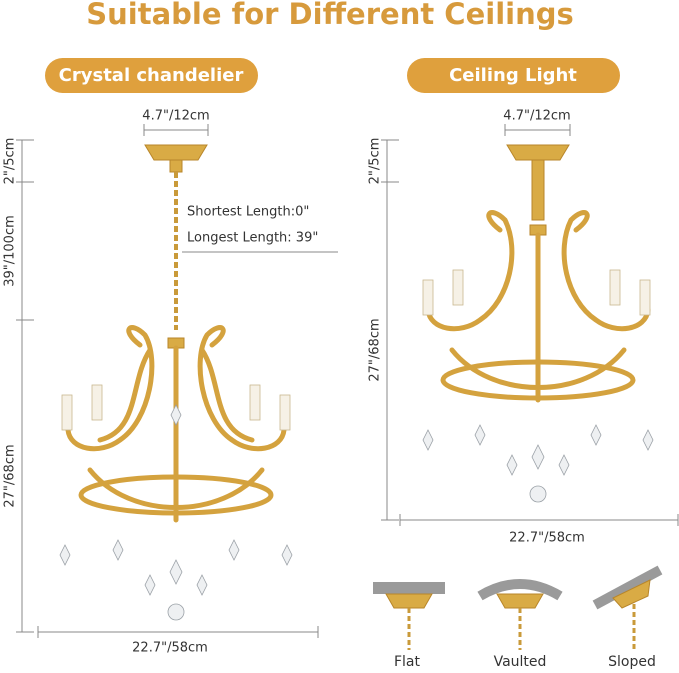 Image resolution: width=679 pixels, height=673 pixels. I want to click on longest-length: Longest Length: 39", so click(252, 238).